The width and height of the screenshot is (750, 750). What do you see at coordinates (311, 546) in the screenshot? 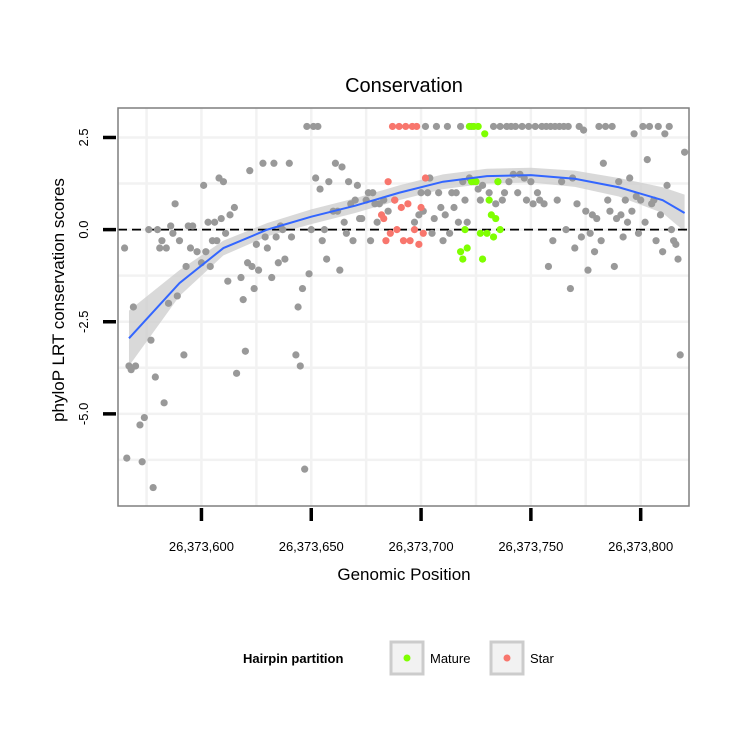
I see `x-tick-label: 26,373,650` at bounding box center [311, 546].